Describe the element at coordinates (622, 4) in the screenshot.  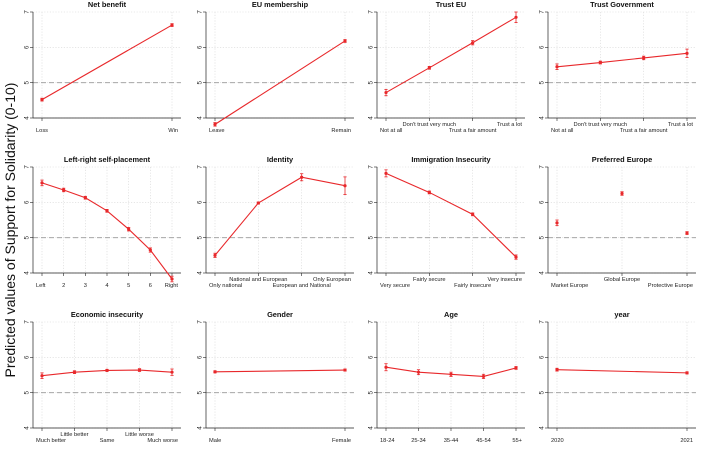
I see `panel-title: Trust Government` at that location.